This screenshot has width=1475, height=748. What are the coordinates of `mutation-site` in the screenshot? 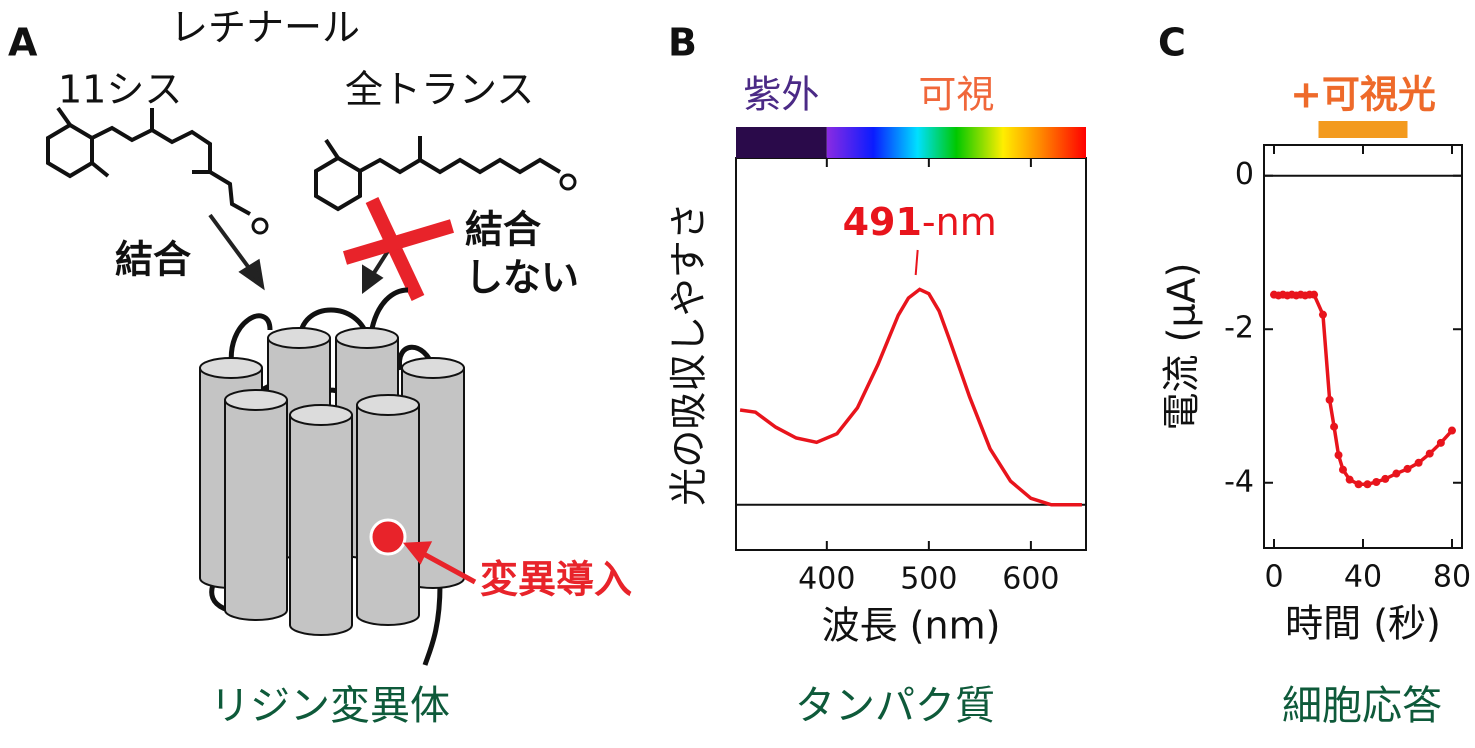 It's located at (388, 537).